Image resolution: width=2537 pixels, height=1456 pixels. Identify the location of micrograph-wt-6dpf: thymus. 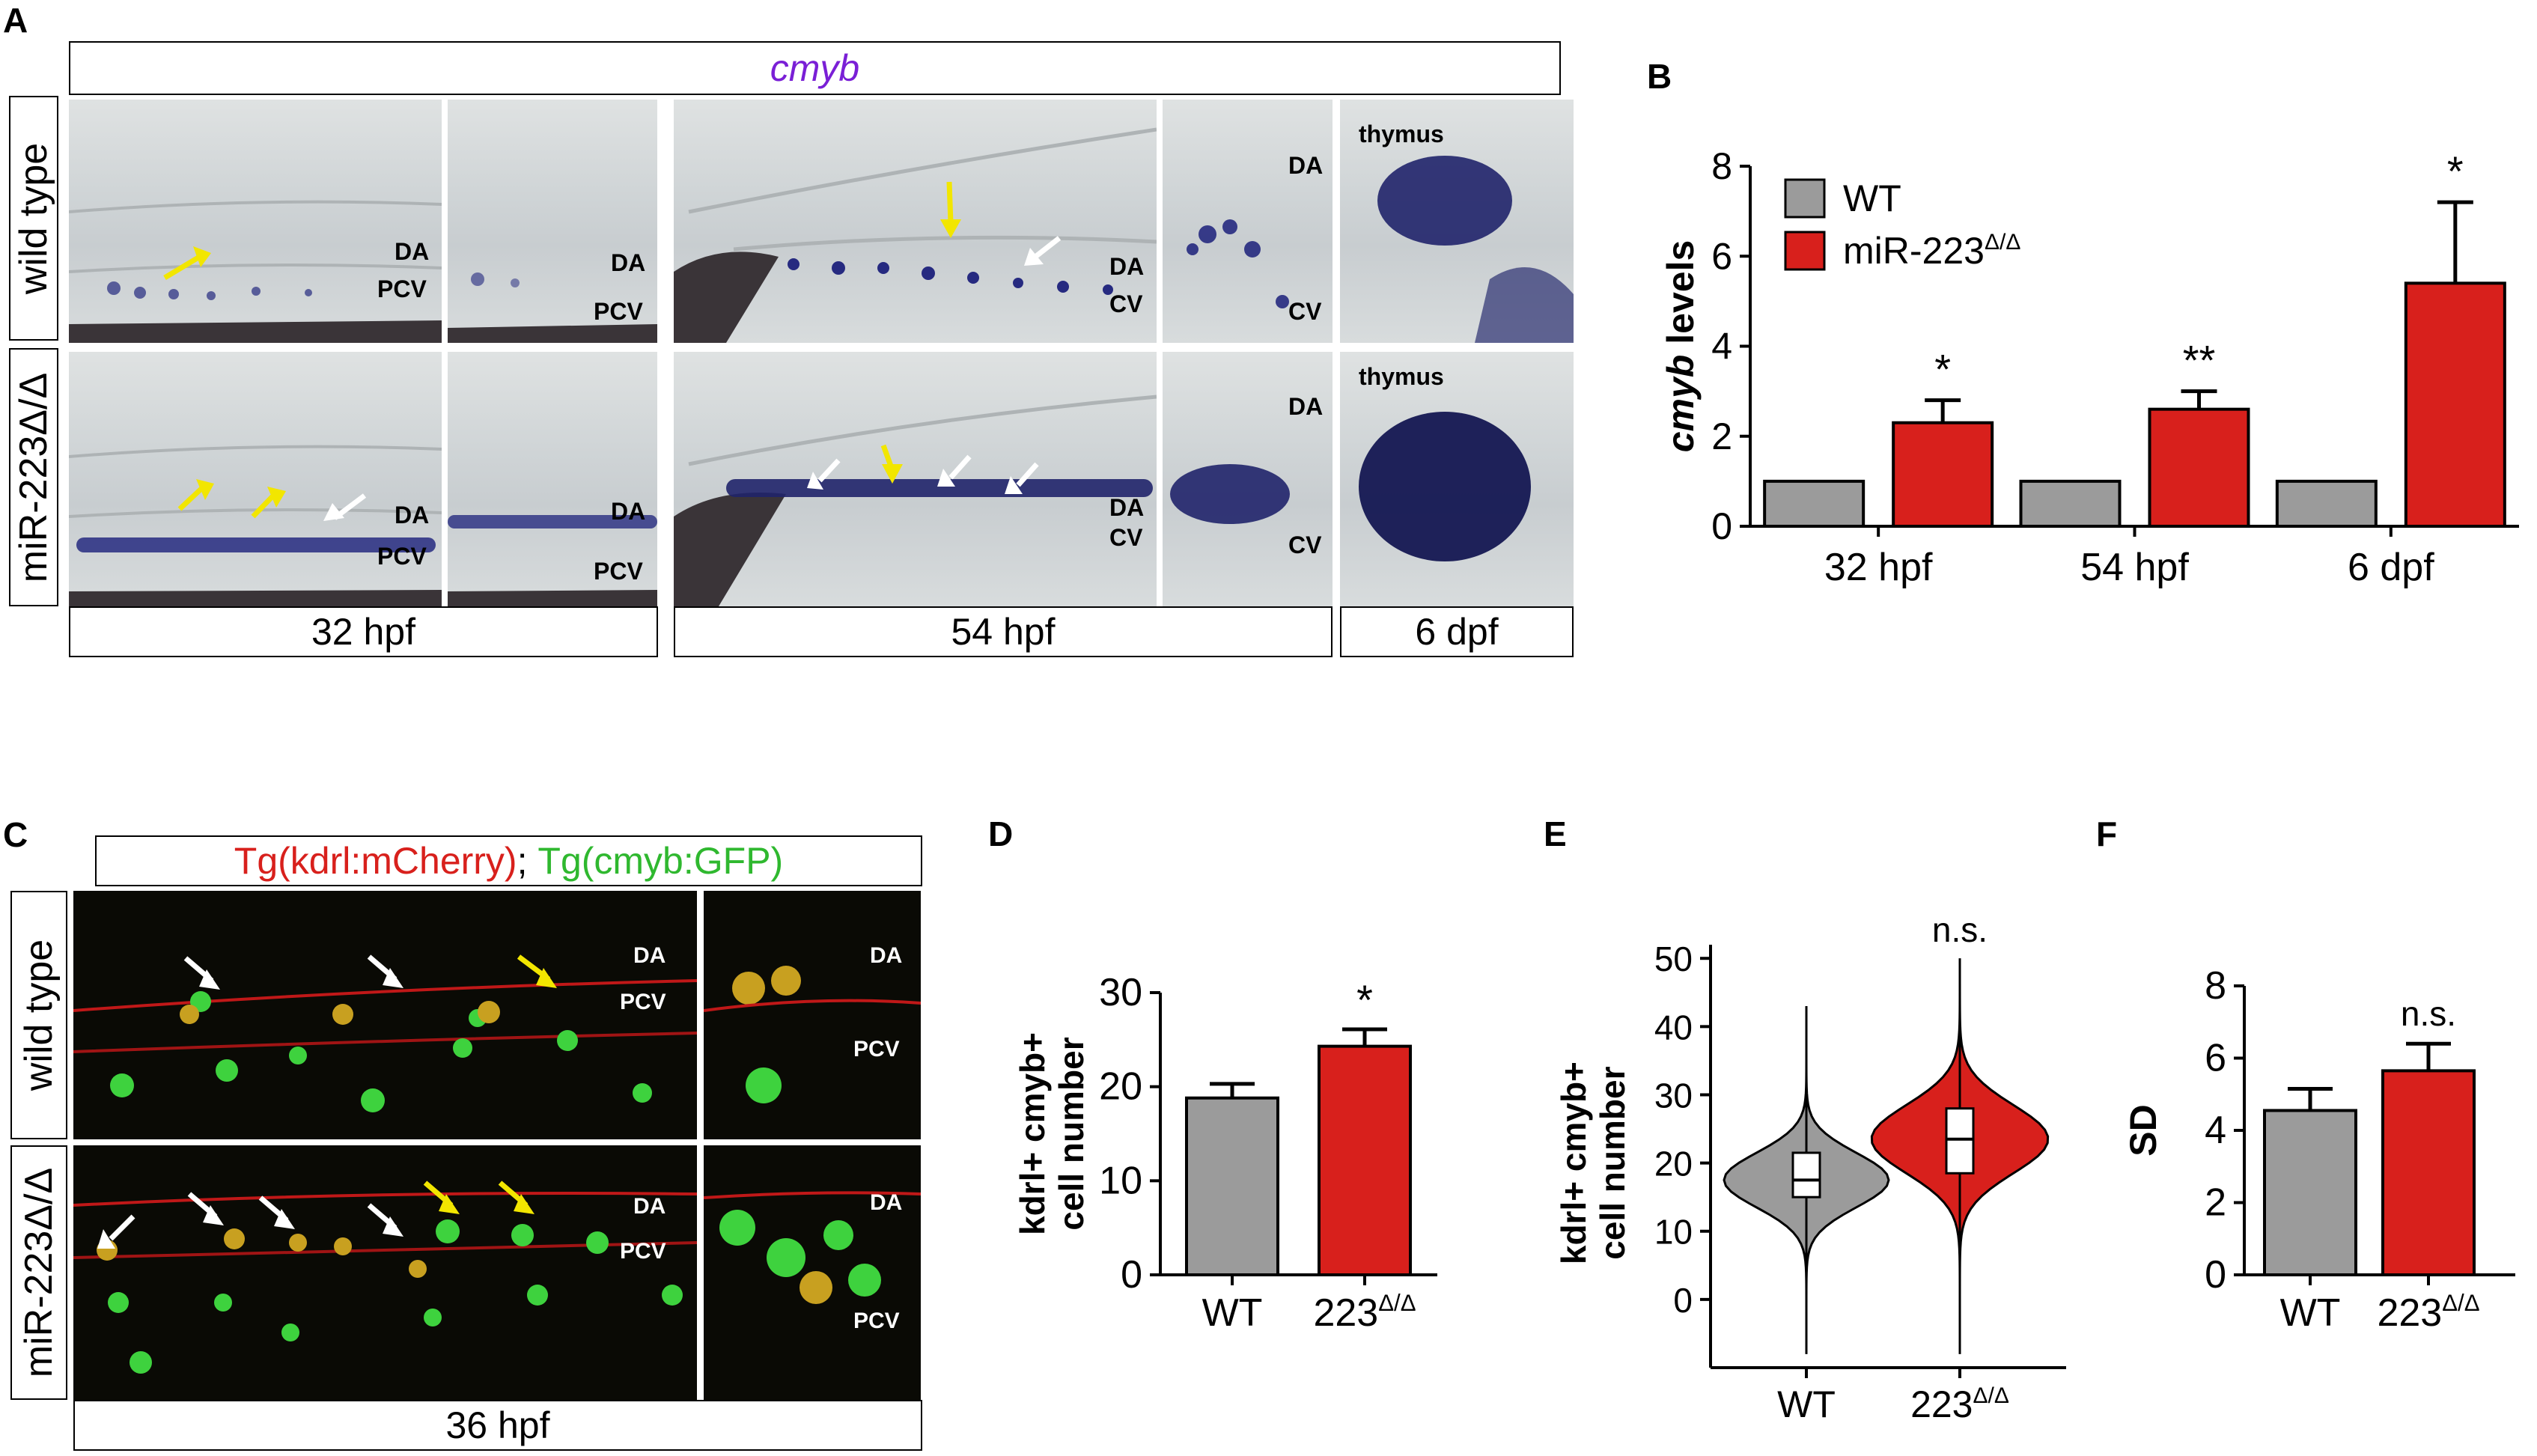
(1457, 221).